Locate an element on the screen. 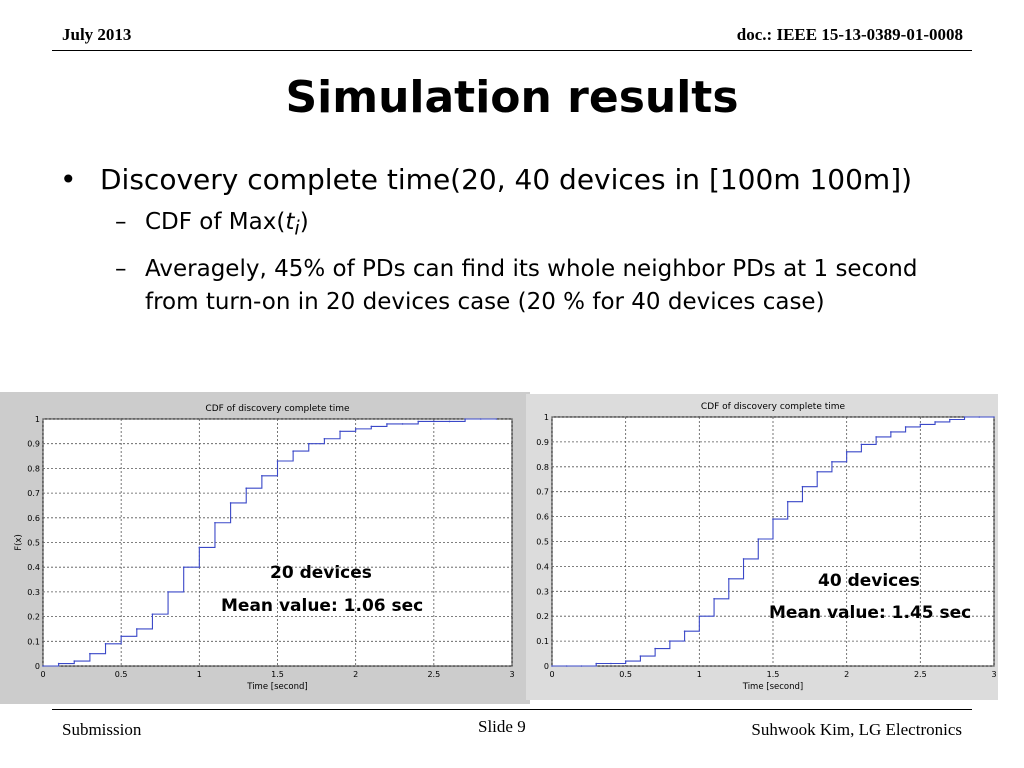 The height and width of the screenshot is (768, 1024). y-tick-label: 0.5 is located at coordinates (542, 542).